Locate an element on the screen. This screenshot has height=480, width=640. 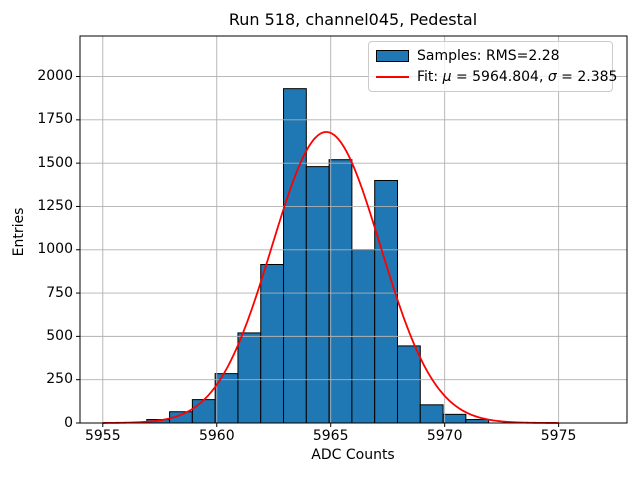
legend-fit-prefix: Fit: is located at coordinates (430, 76).